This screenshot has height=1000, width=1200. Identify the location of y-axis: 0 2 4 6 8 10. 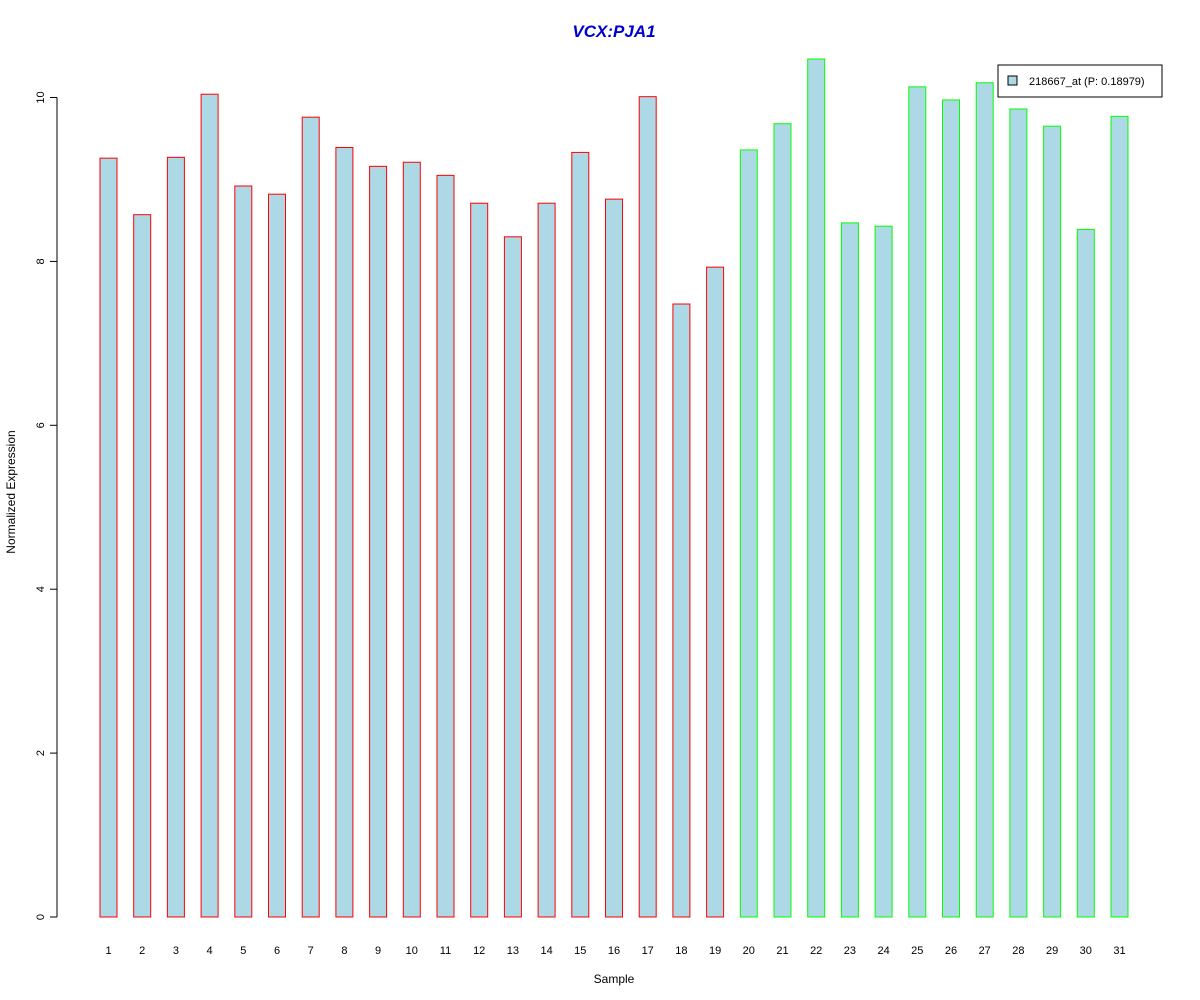
(46, 505).